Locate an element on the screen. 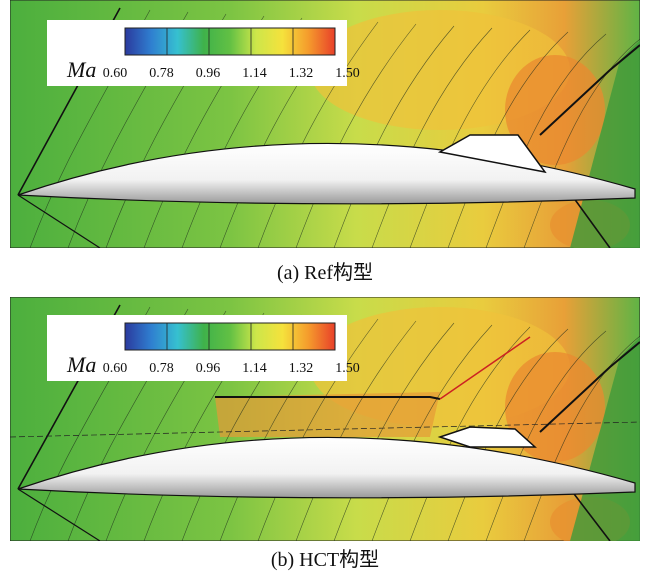  caption: (a) Ref构型 is located at coordinates (325, 273).